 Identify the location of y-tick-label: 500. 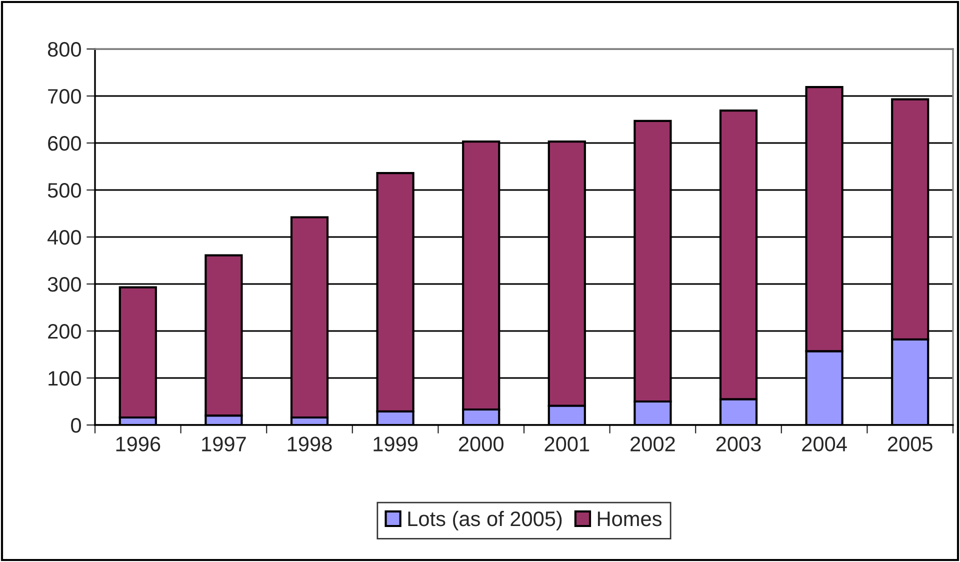
(64, 190).